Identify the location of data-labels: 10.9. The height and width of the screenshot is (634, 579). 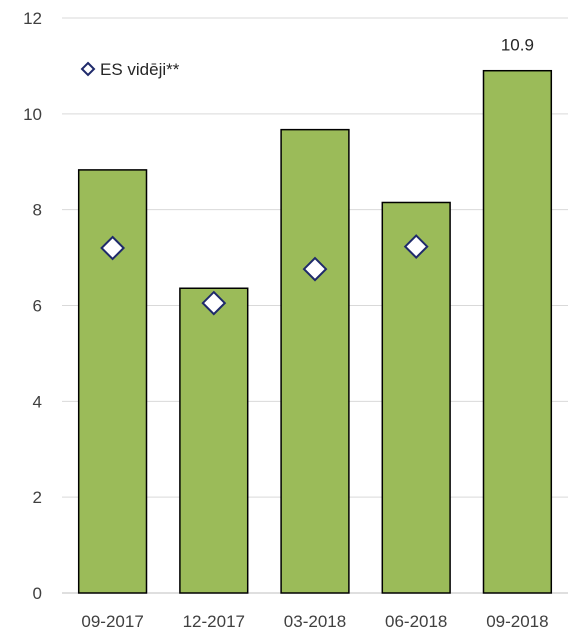
(517, 45).